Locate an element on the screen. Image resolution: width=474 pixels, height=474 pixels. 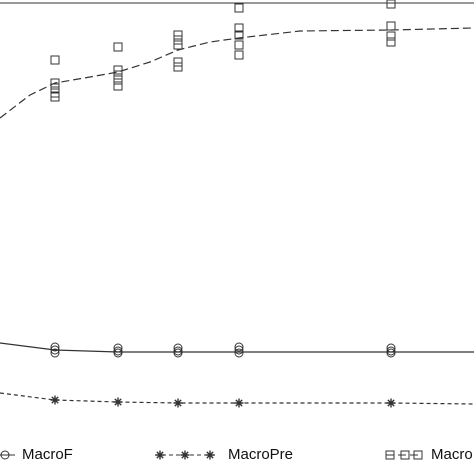
legend-label: Macro is located at coordinates (452, 454).